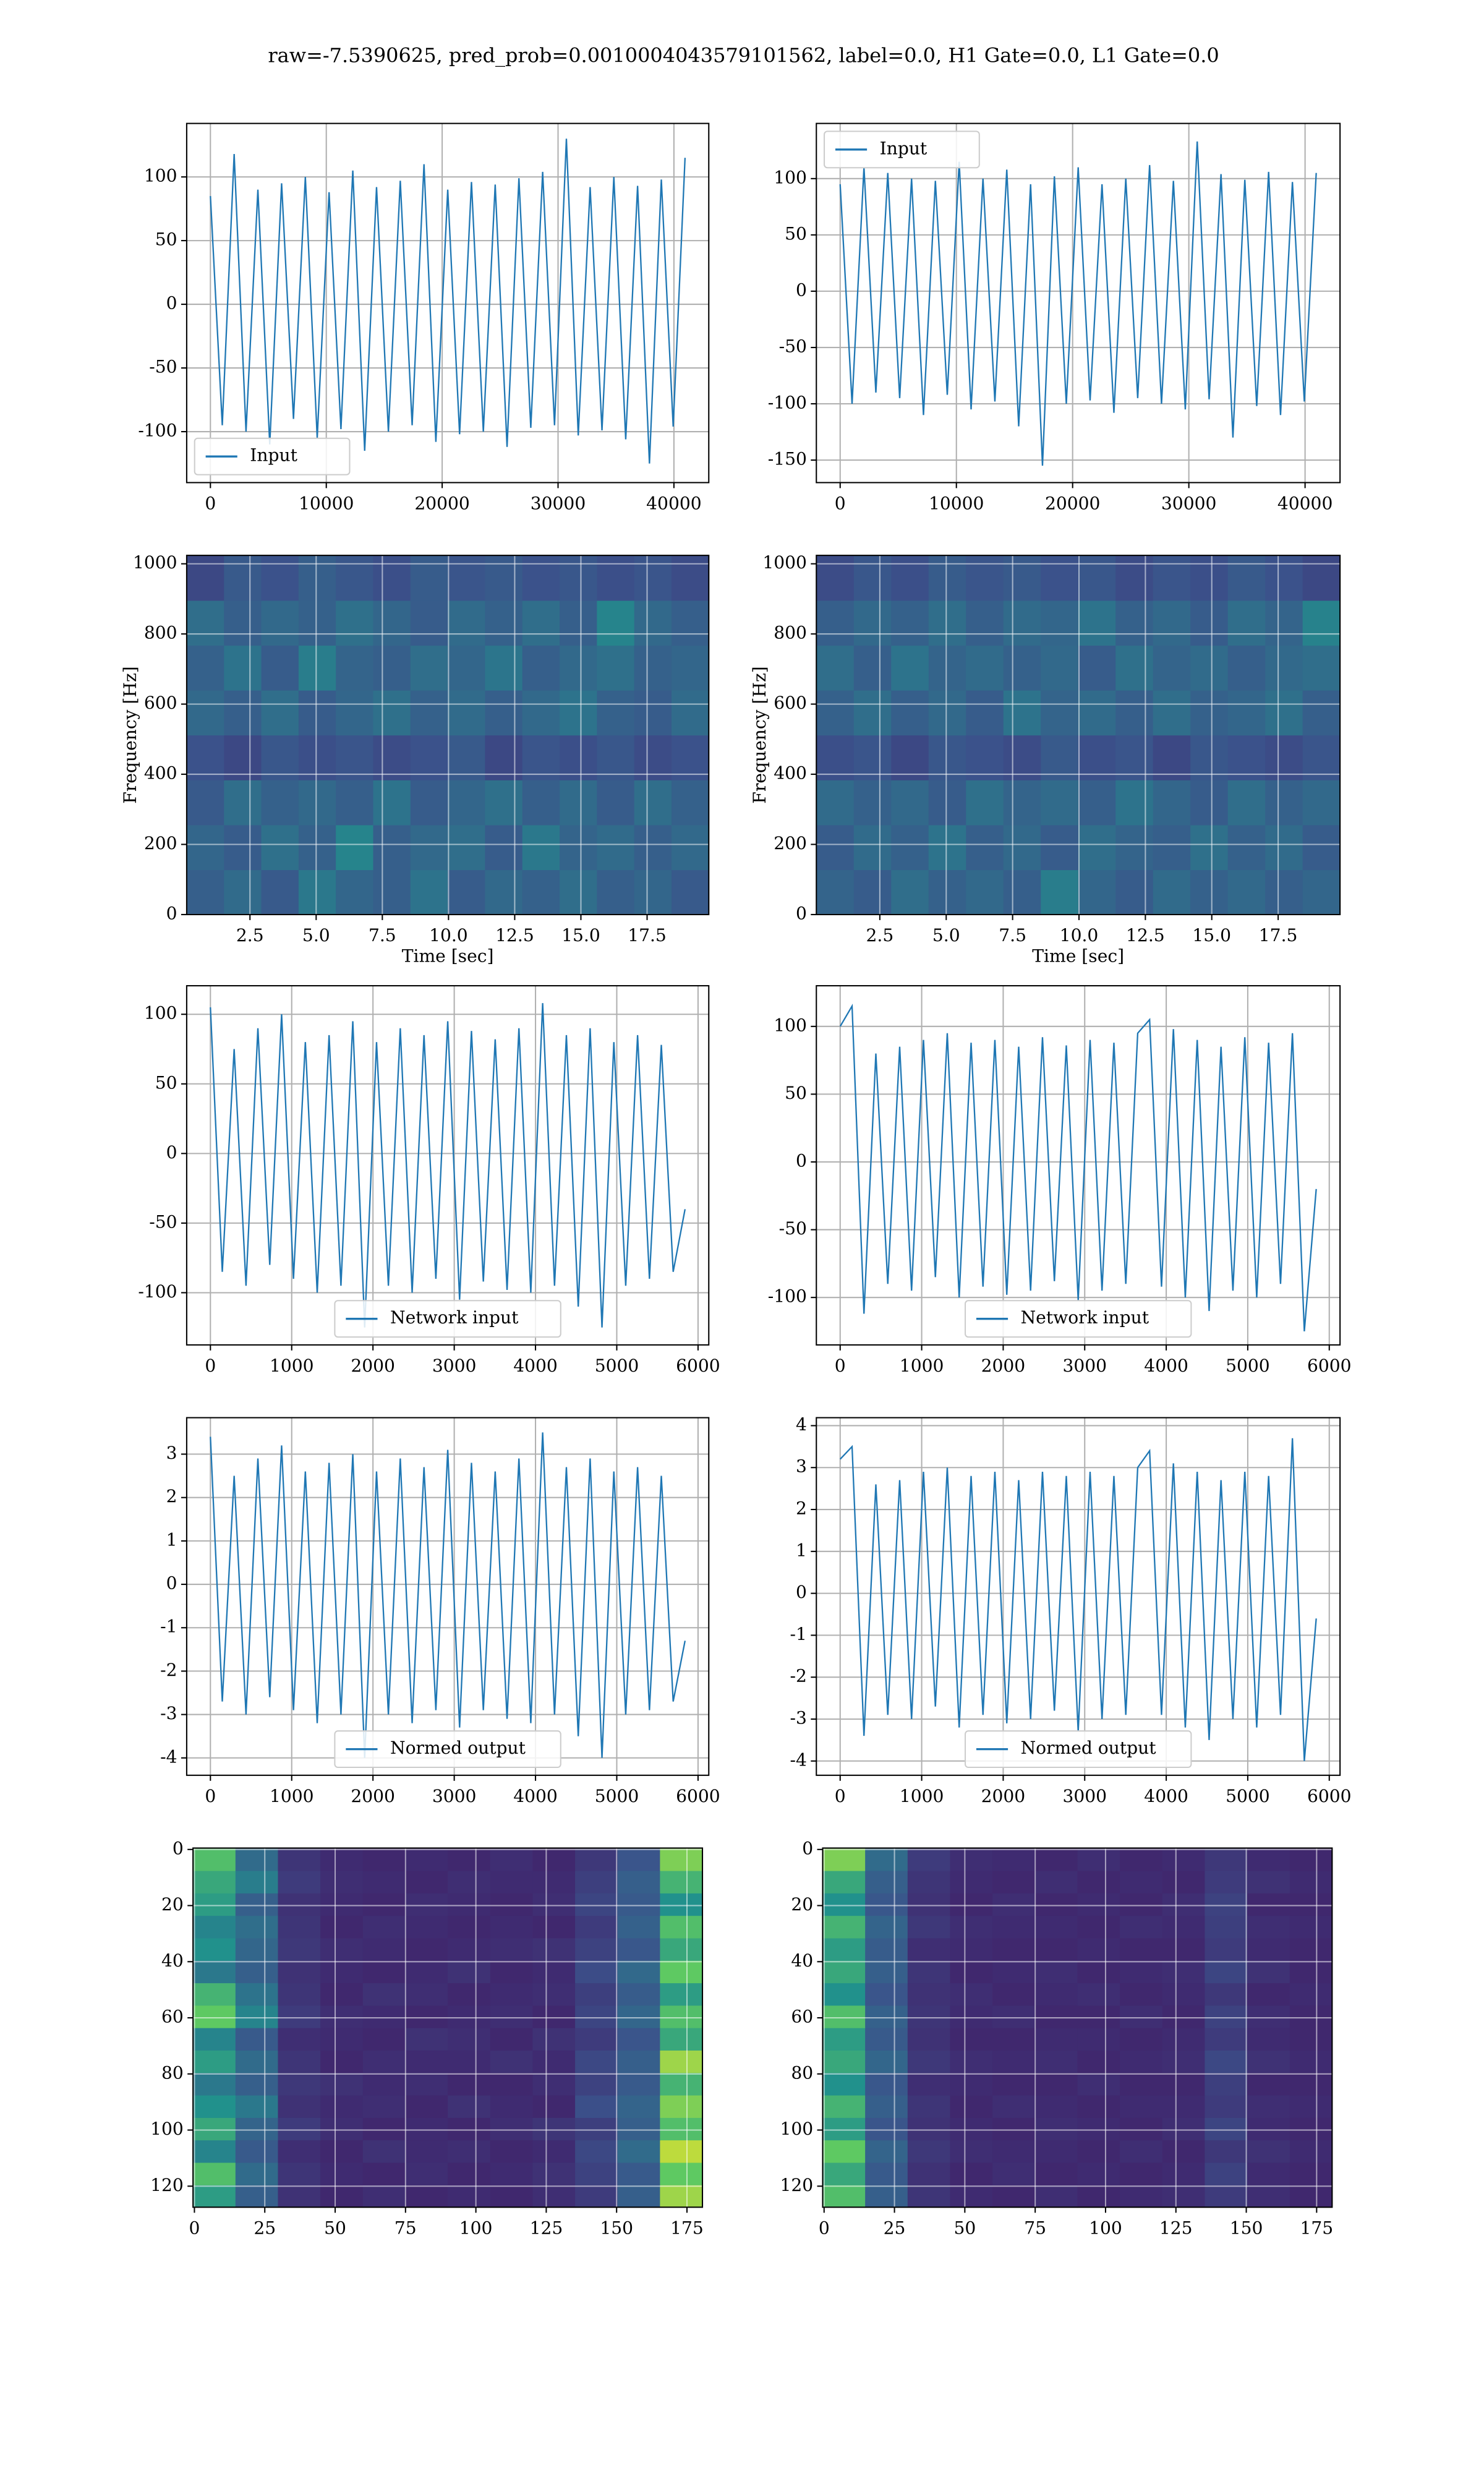  Describe the element at coordinates (1085, 1317) in the screenshot. I see `legend-label: Network input` at that location.